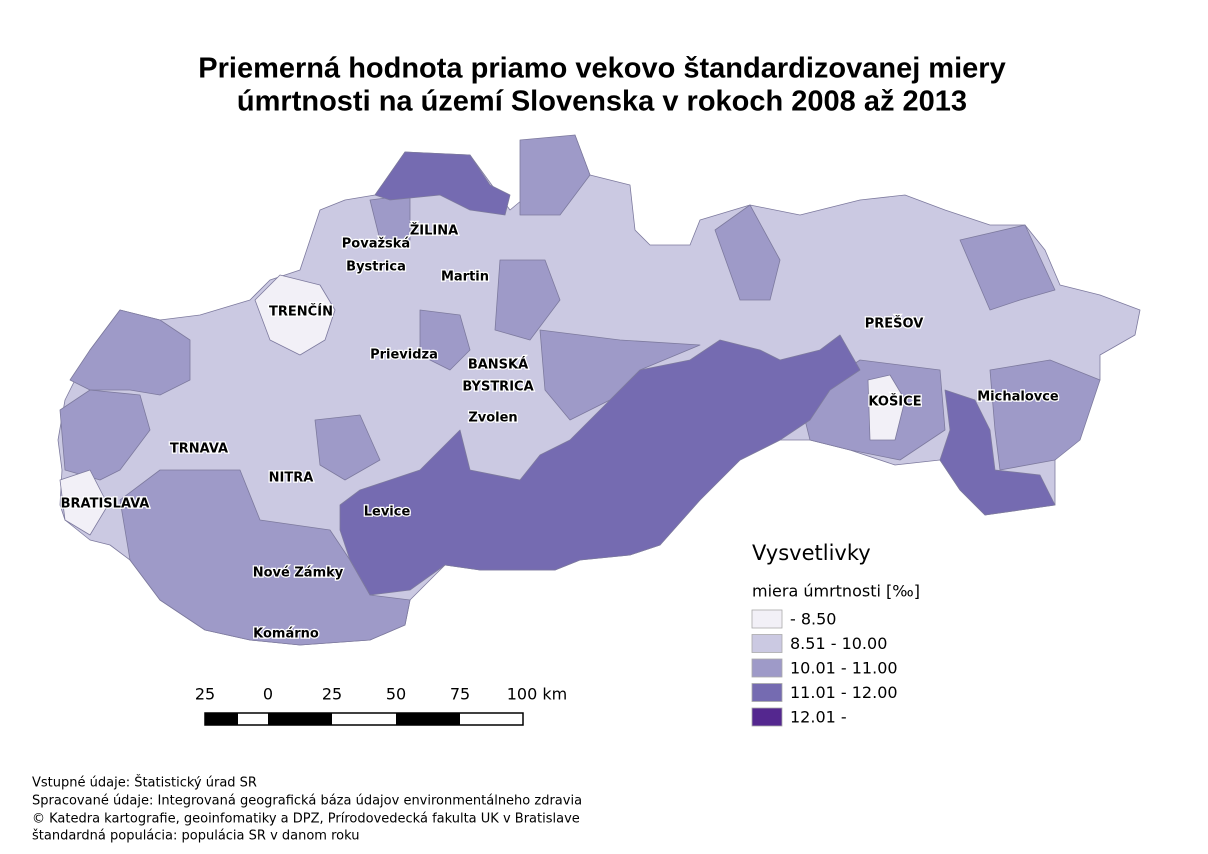  I want to click on place-label: Martin, so click(465, 277).